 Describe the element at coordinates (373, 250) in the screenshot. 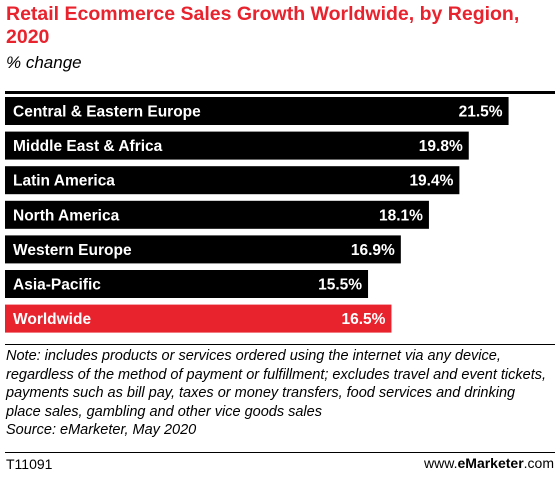

I see `value-label: 16.9%` at that location.